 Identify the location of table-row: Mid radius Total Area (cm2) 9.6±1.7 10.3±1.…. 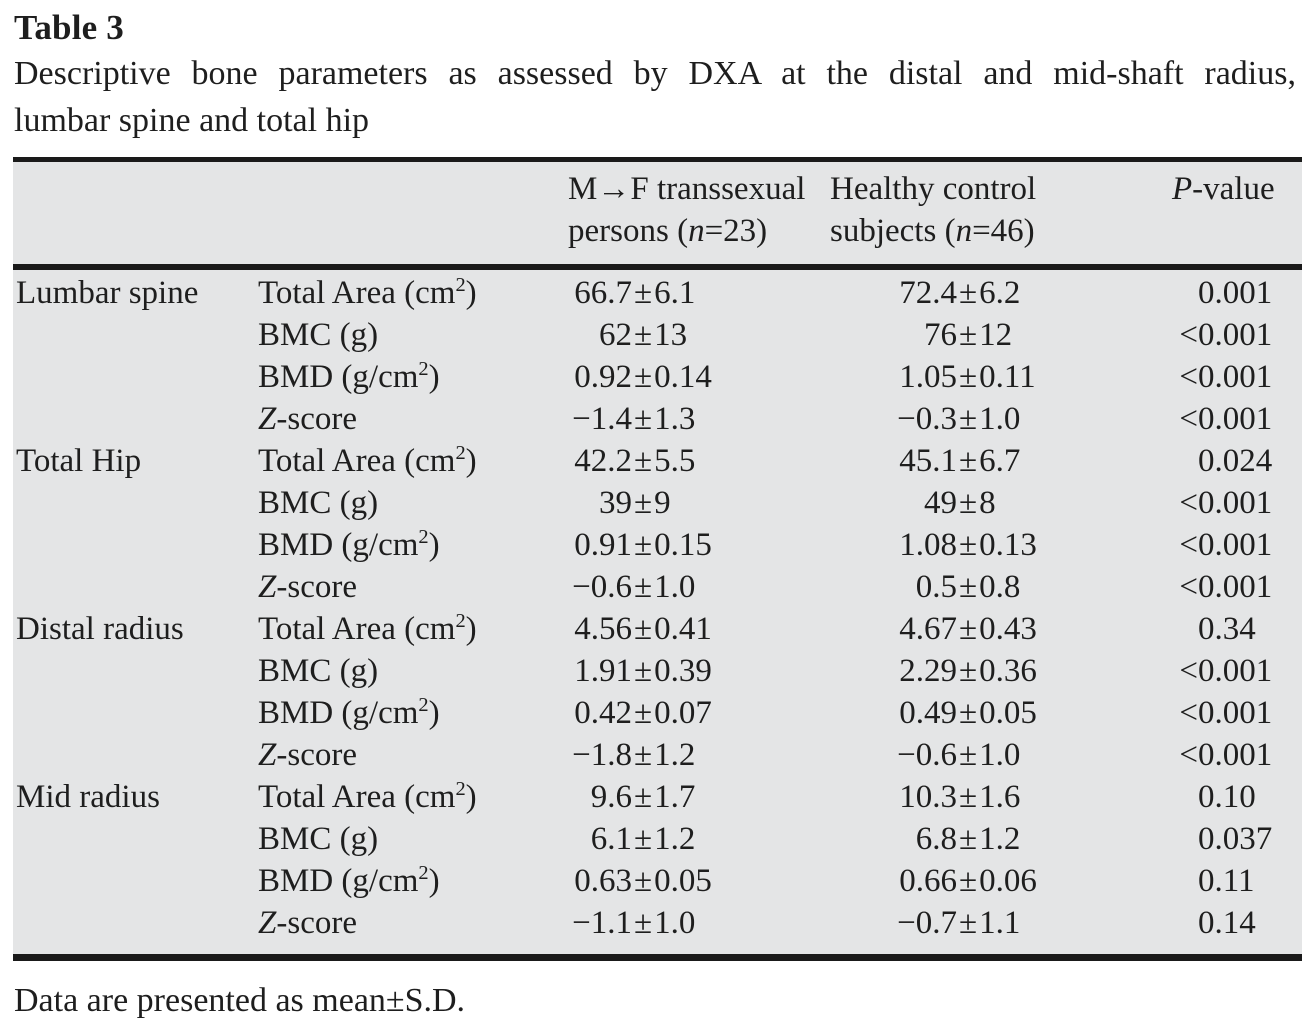
(657, 797).